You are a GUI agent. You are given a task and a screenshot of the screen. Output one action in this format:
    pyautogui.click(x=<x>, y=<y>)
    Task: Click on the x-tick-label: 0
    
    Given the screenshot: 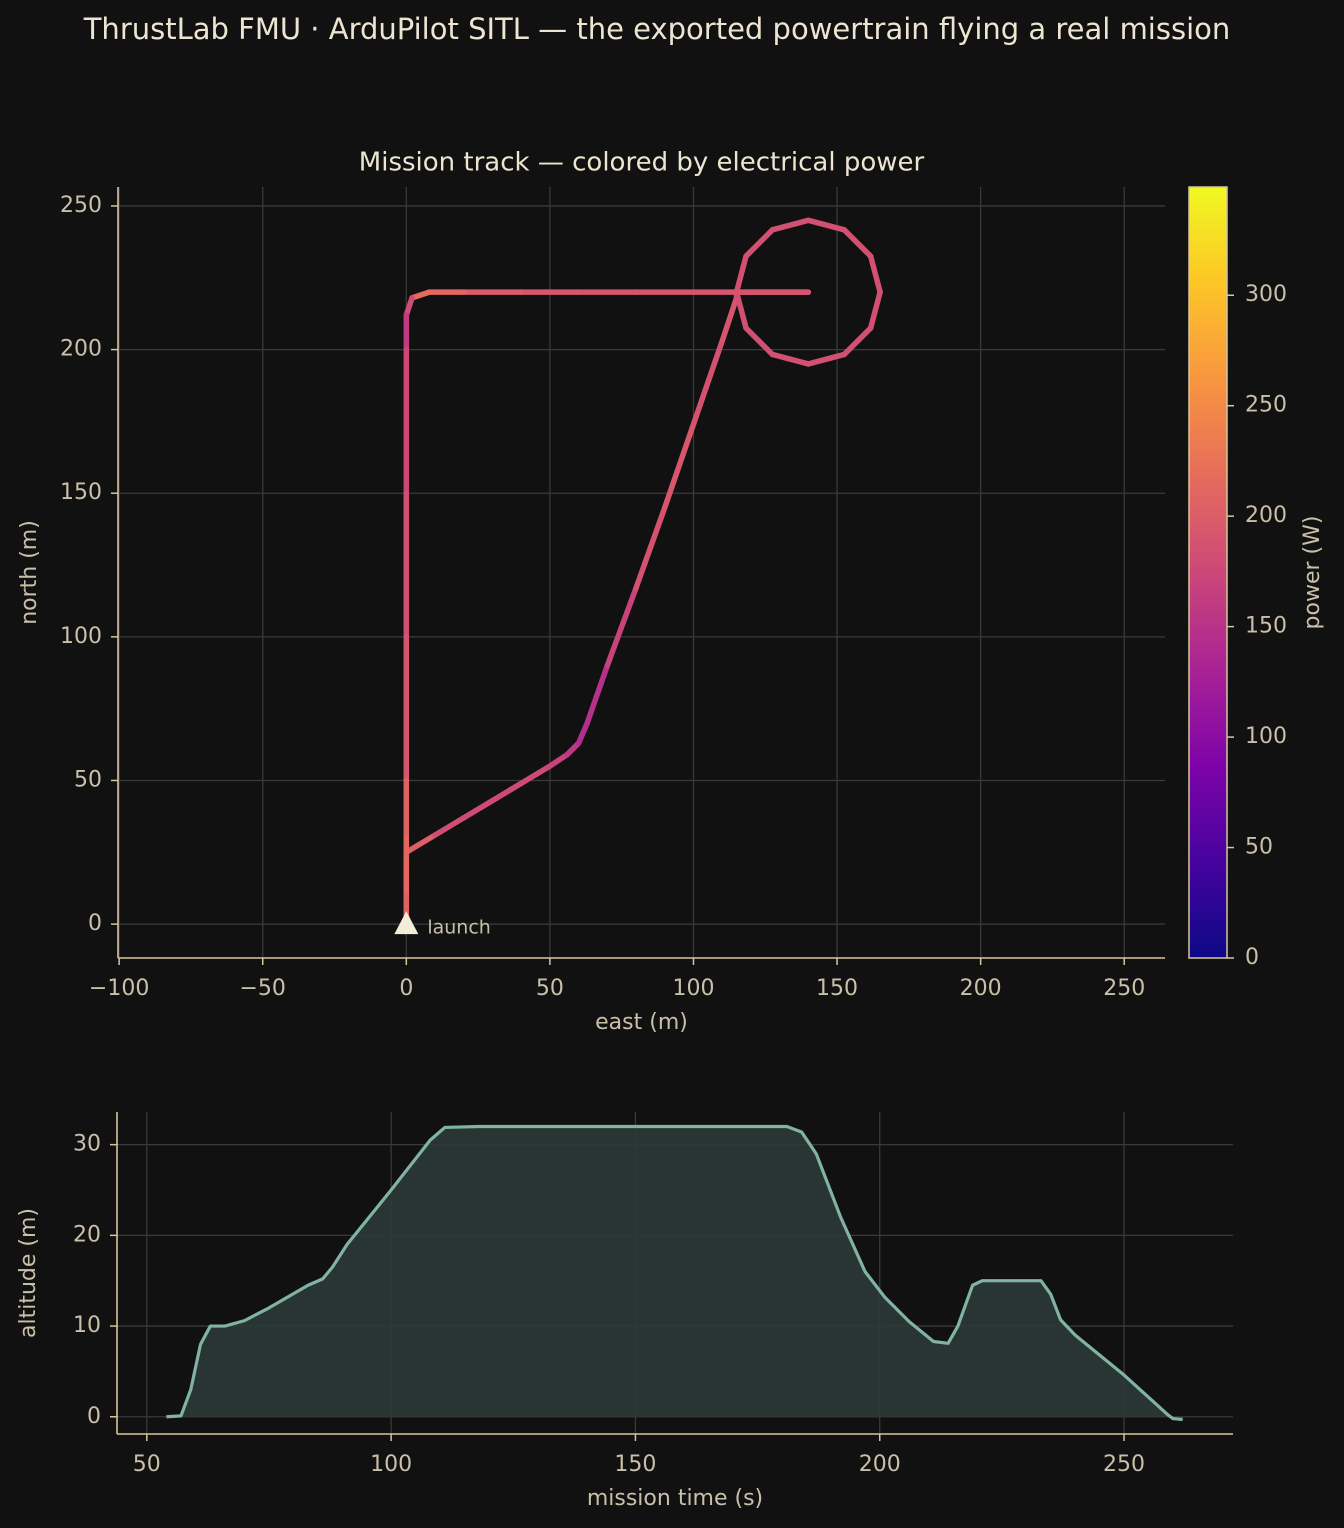 What is the action you would take?
    pyautogui.click(x=406, y=988)
    